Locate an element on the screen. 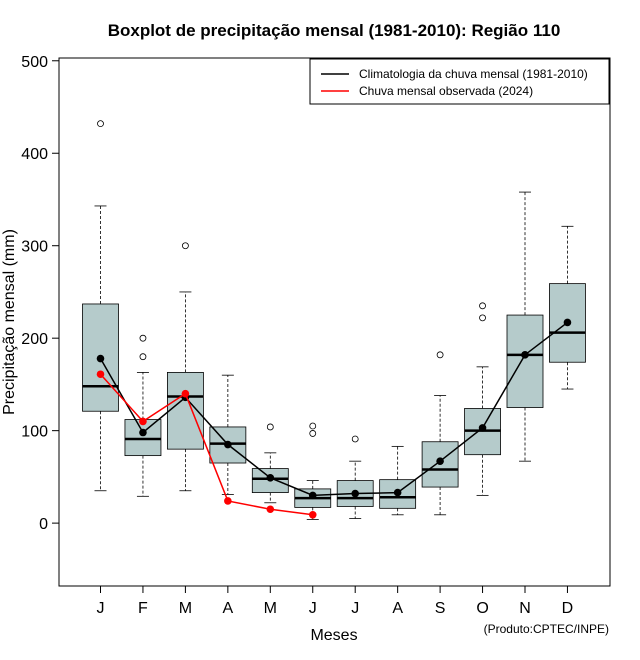 The image size is (640, 660). y-tick-label: 200 is located at coordinates (34, 339).